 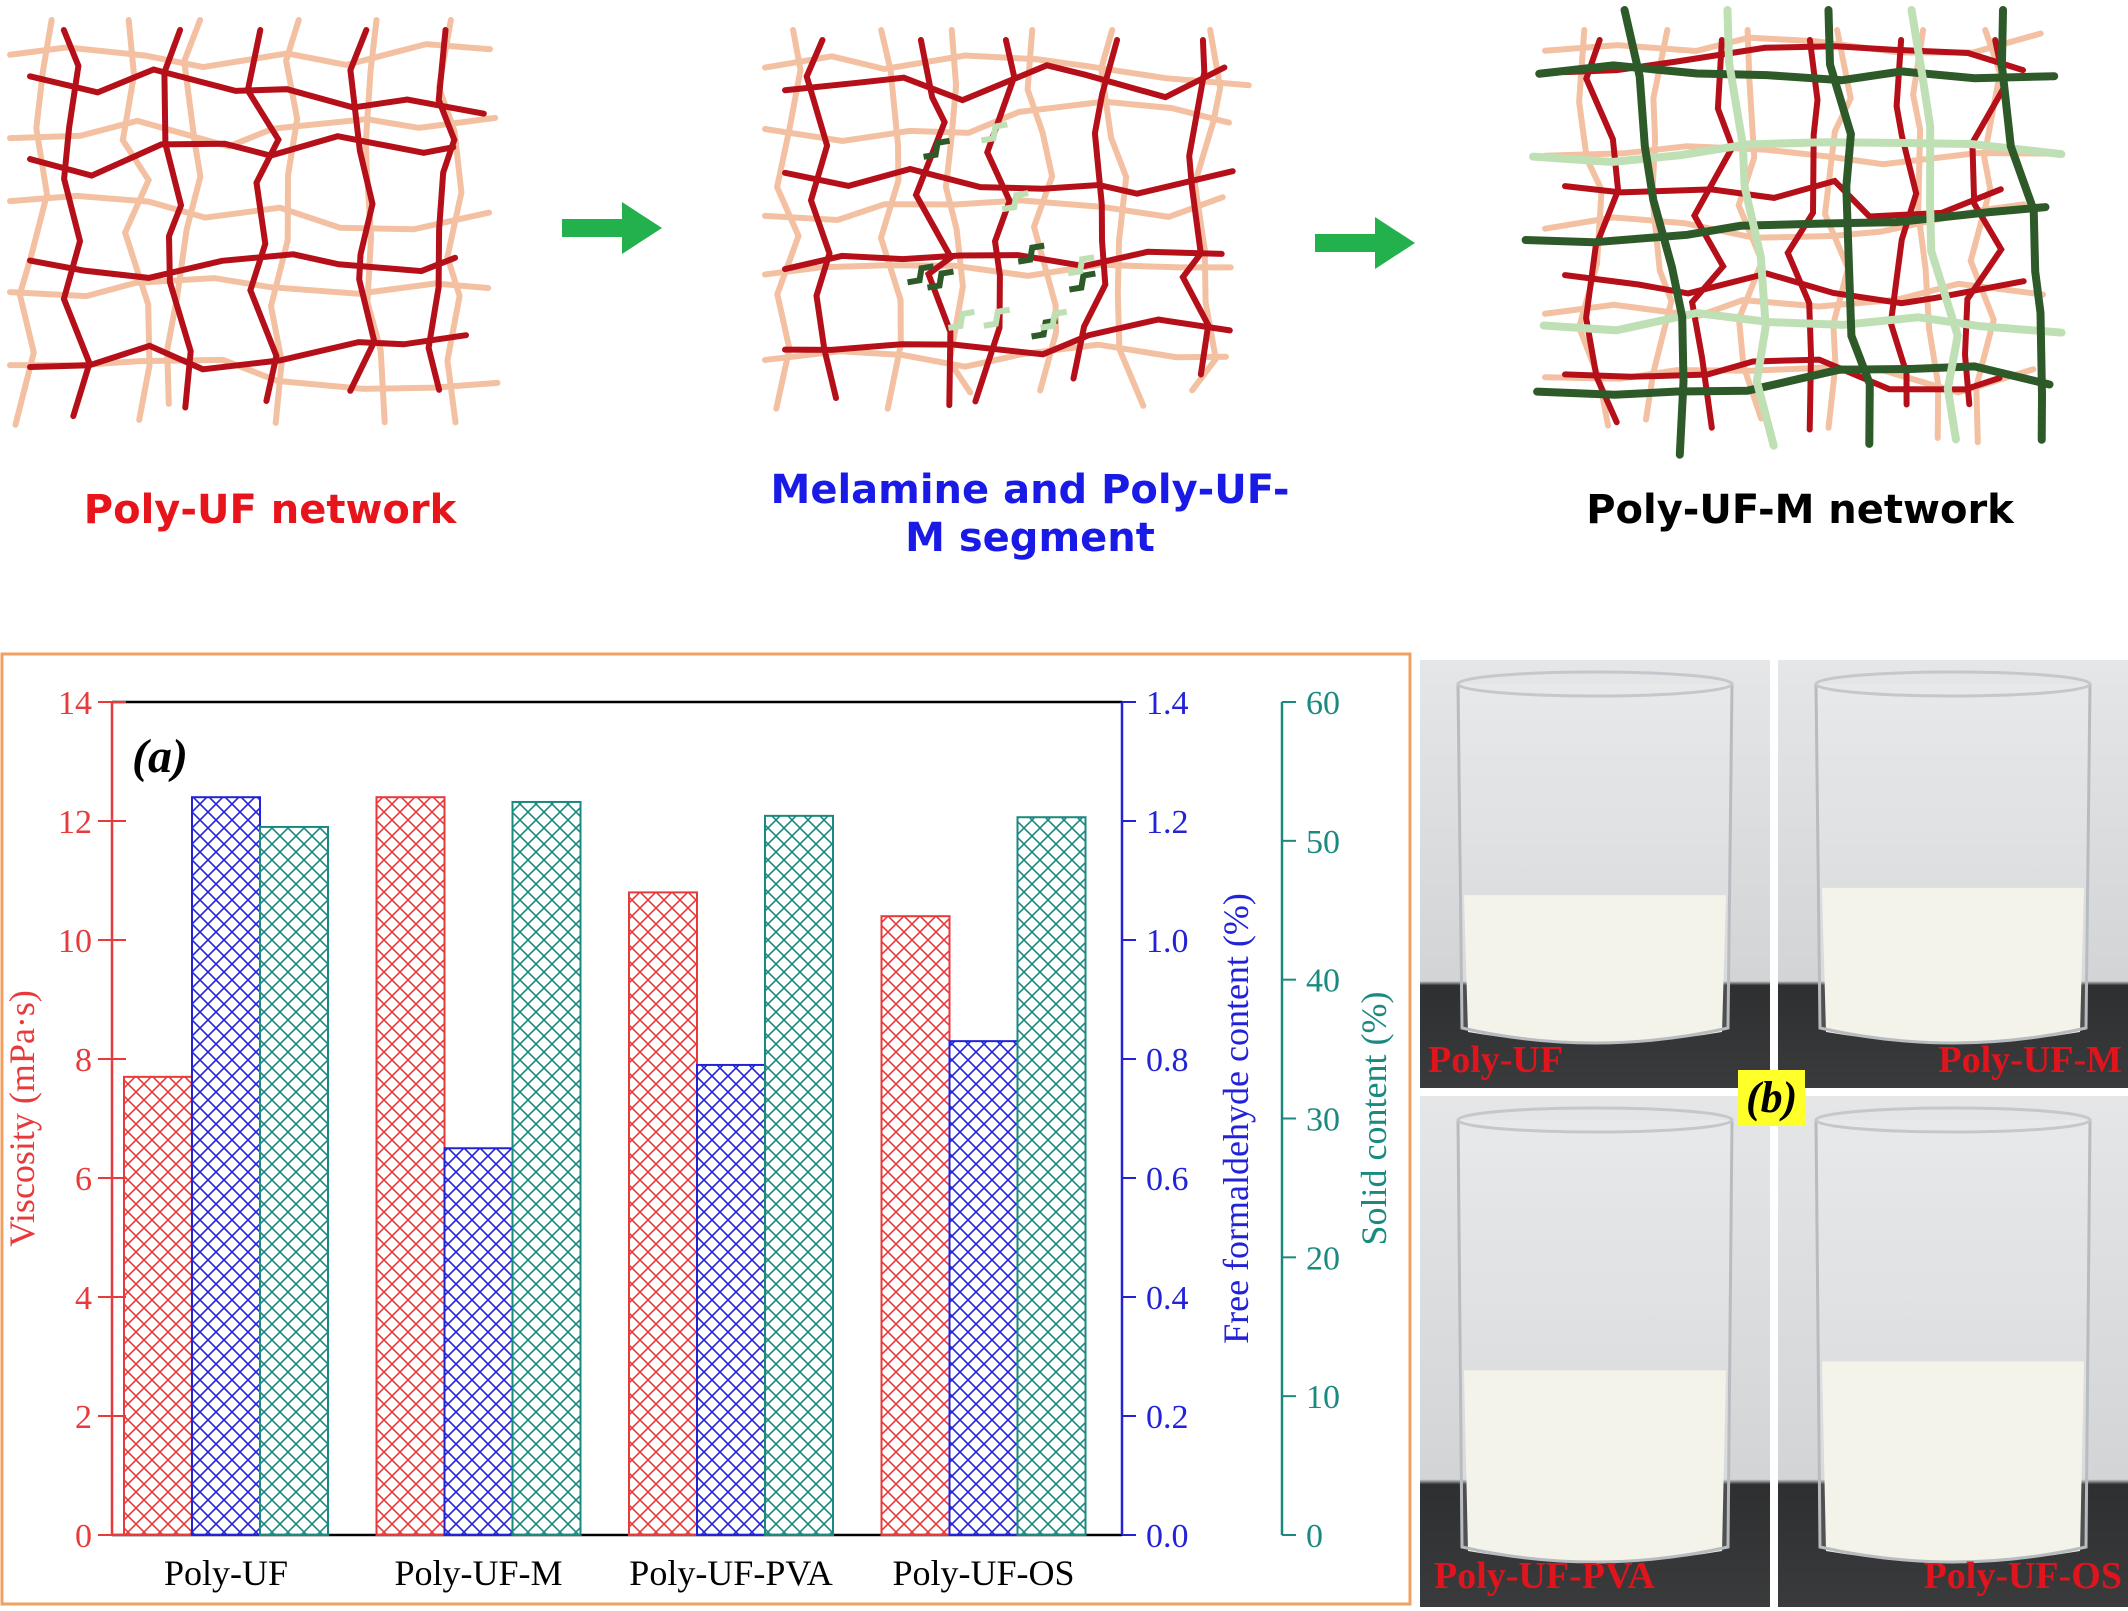 I want to click on left-axis-label: Viscosity (mPa·s), so click(x=22, y=1118).